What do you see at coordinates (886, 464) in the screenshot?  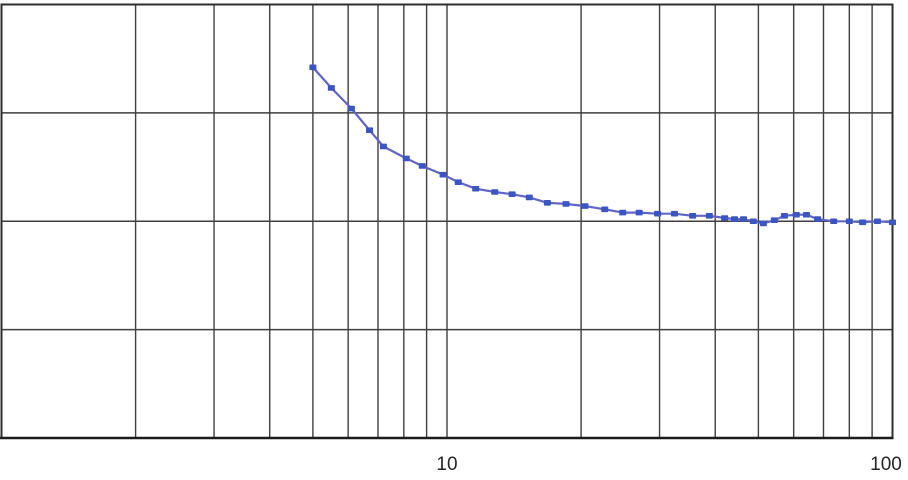 I see `x-tick-label: 100` at bounding box center [886, 464].